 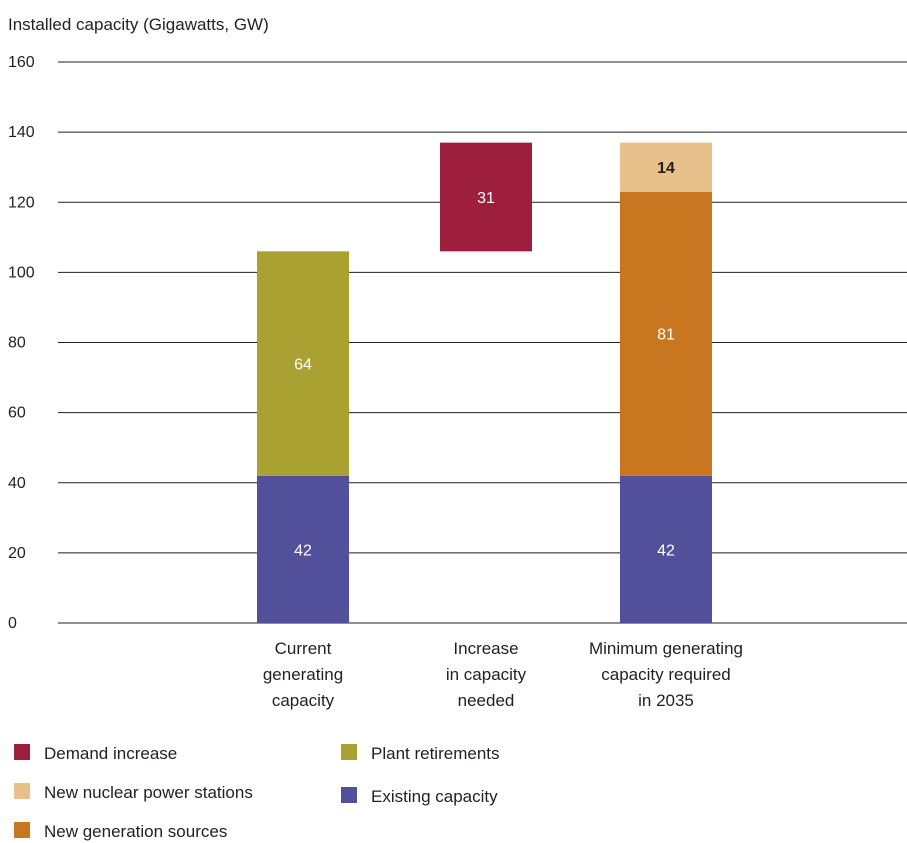 What do you see at coordinates (435, 753) in the screenshot?
I see `legend-label: Plant retirements` at bounding box center [435, 753].